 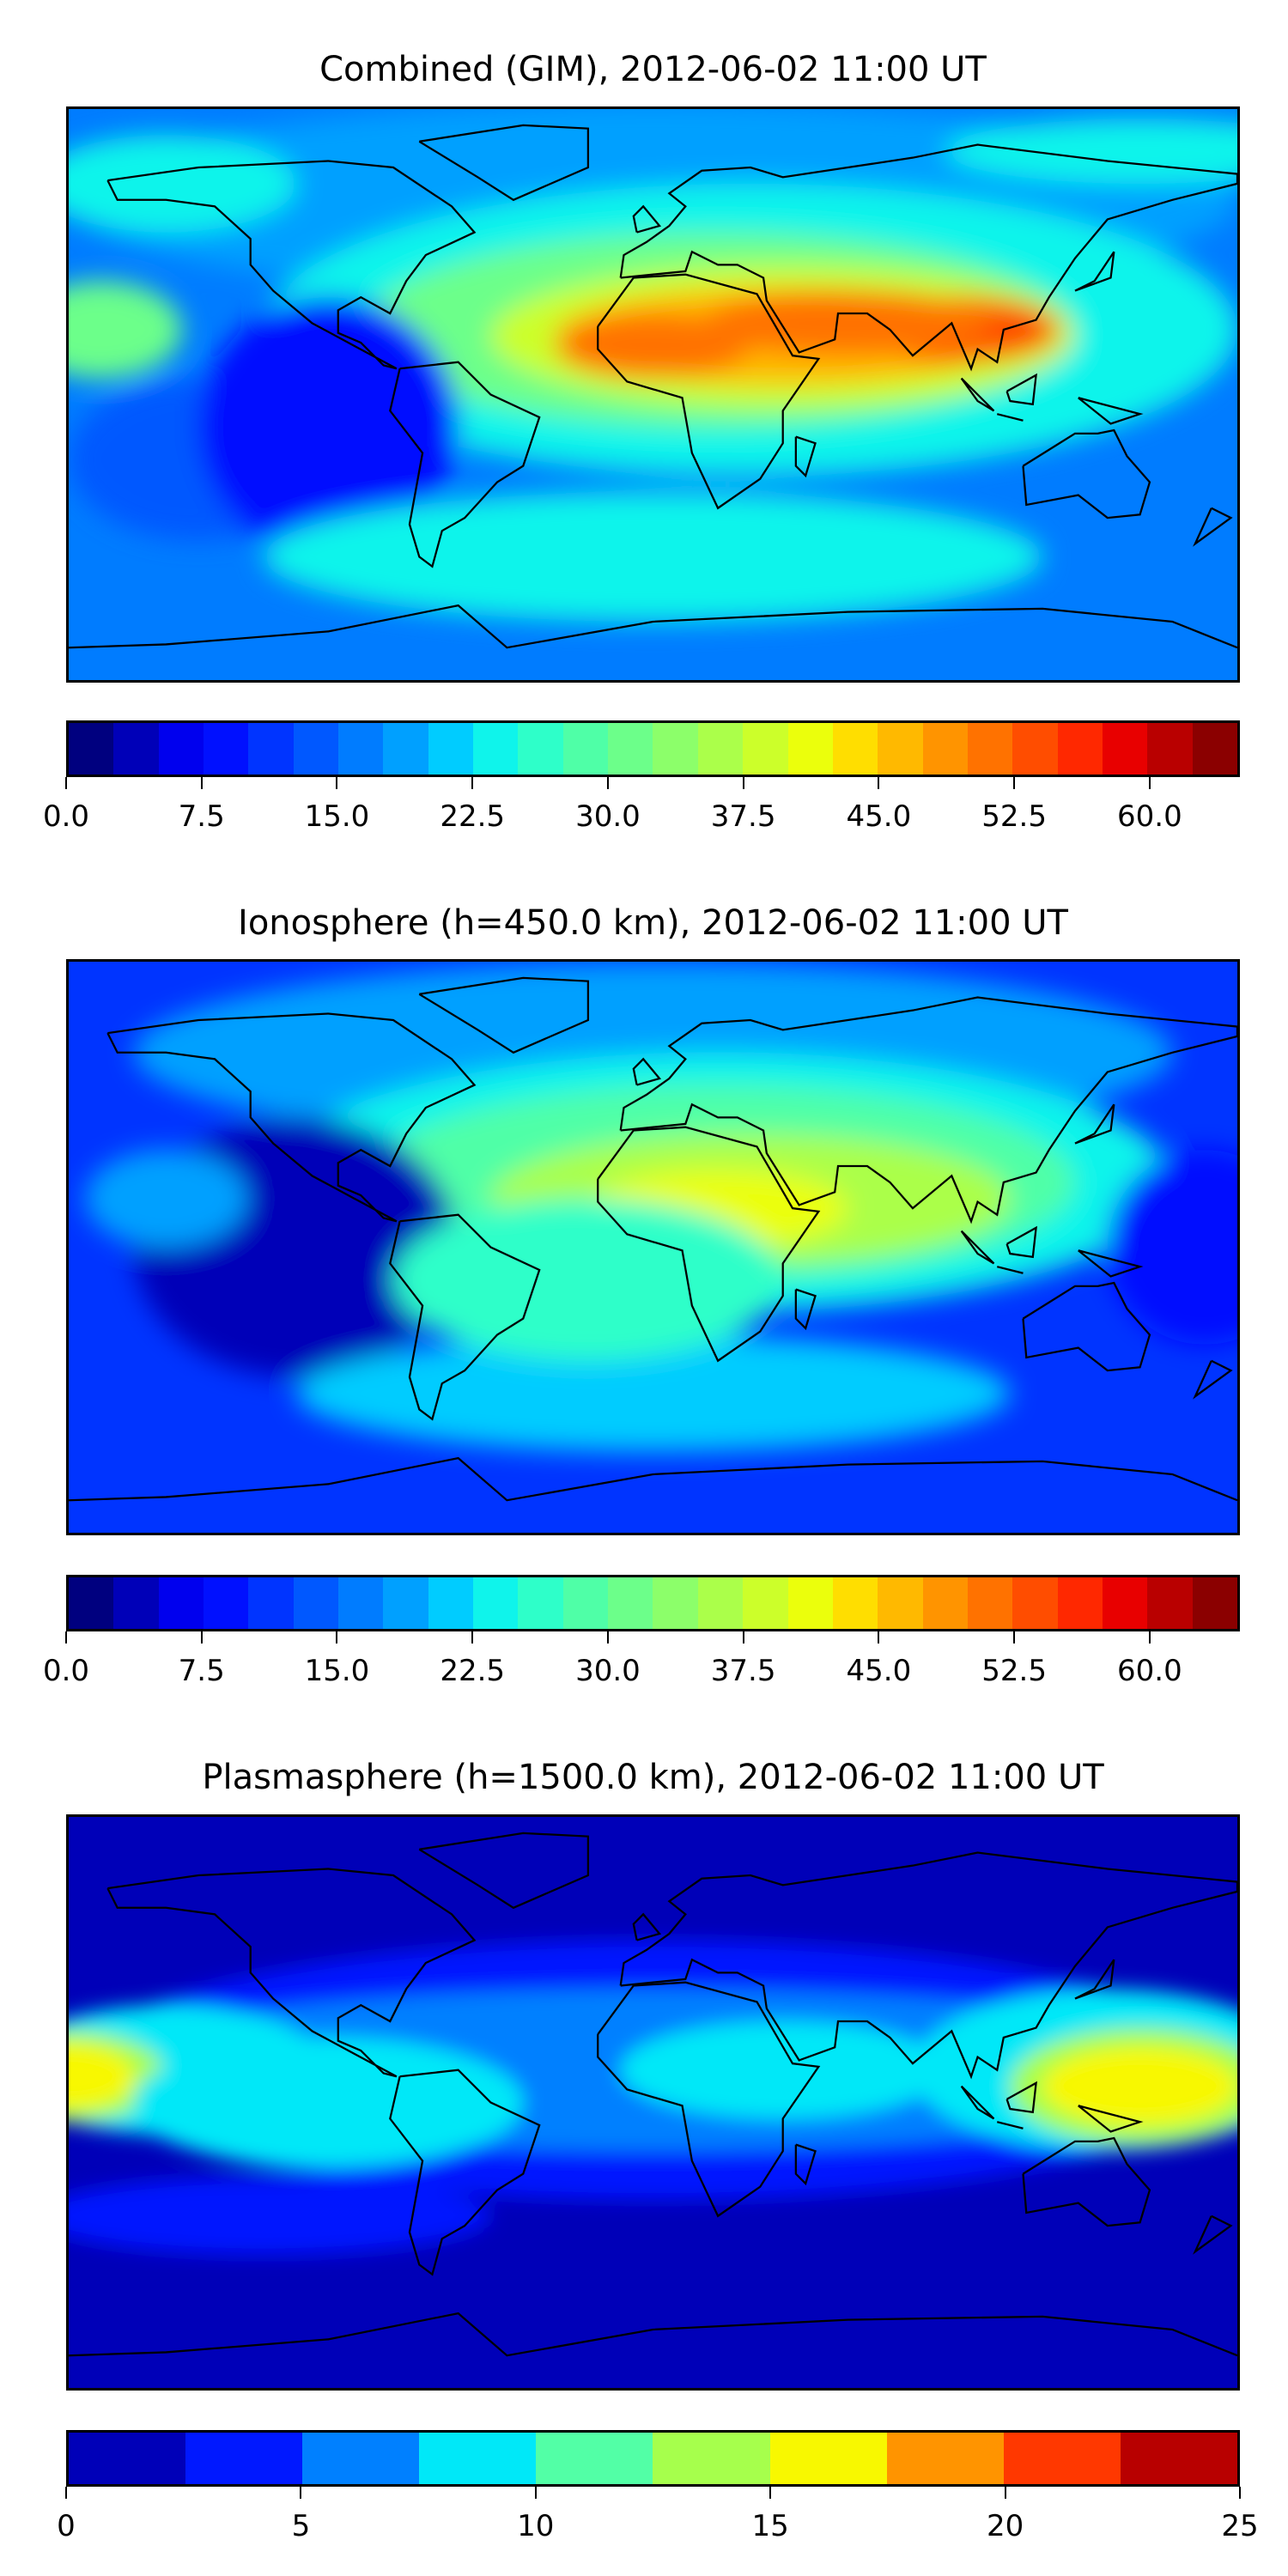 What do you see at coordinates (337, 817) in the screenshot?
I see `colorbar-tick-label: 15.0` at bounding box center [337, 817].